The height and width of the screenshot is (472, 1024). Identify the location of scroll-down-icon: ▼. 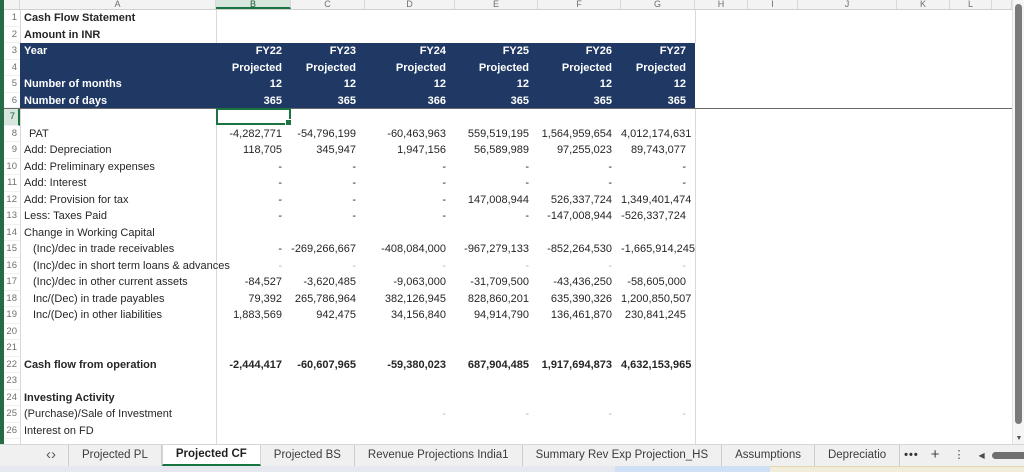
(1019, 438).